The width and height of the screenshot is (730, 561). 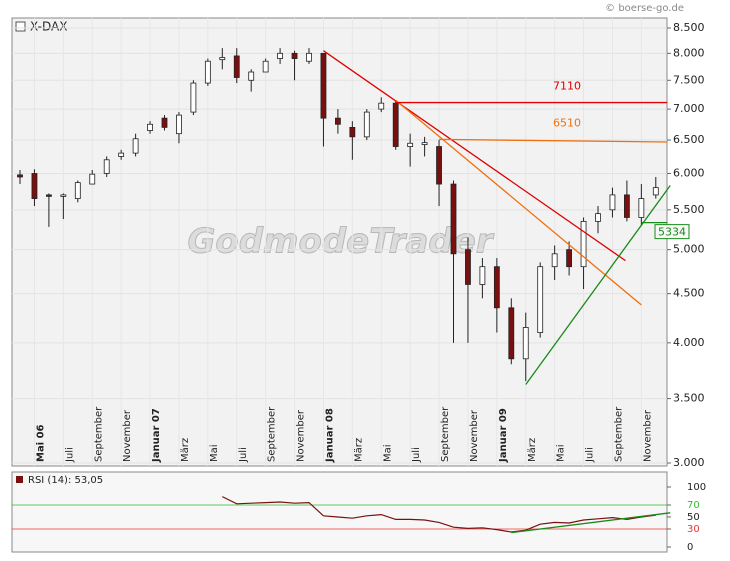 What do you see at coordinates (689, 79) in the screenshot?
I see `y-tick-label: 7.500` at bounding box center [689, 79].